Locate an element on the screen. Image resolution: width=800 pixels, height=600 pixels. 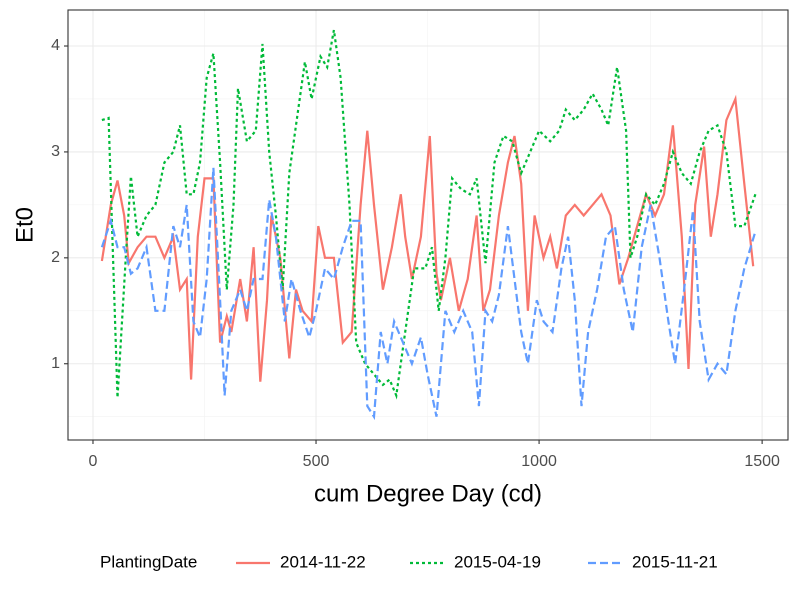
y-tick-label: 1 is located at coordinates (55, 363).